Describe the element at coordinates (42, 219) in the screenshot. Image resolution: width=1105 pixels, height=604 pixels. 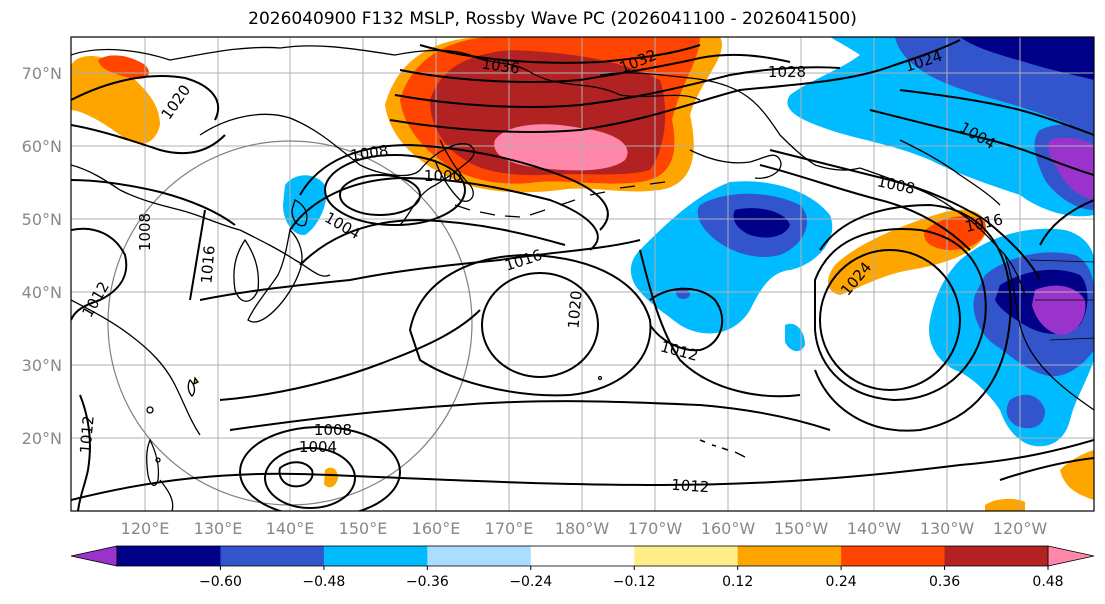
I see `lat-label: 50°N` at that location.